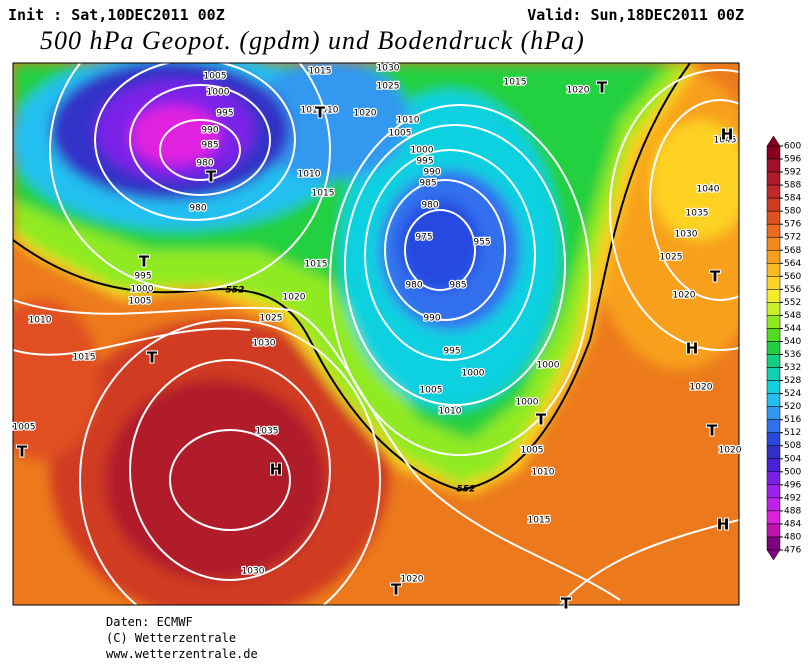  Describe the element at coordinates (792, 225) in the screenshot. I see `colorbar-tick-label: 576` at that location.